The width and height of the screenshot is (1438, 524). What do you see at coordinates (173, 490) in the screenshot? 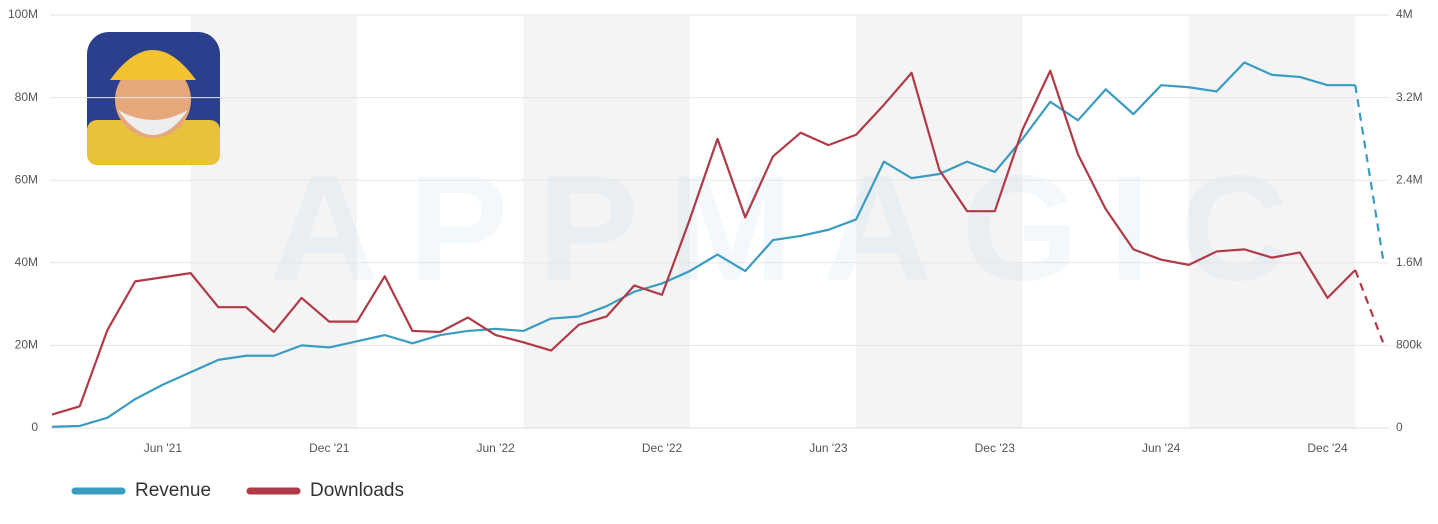
I see `legend-label: Revenue` at bounding box center [173, 490].